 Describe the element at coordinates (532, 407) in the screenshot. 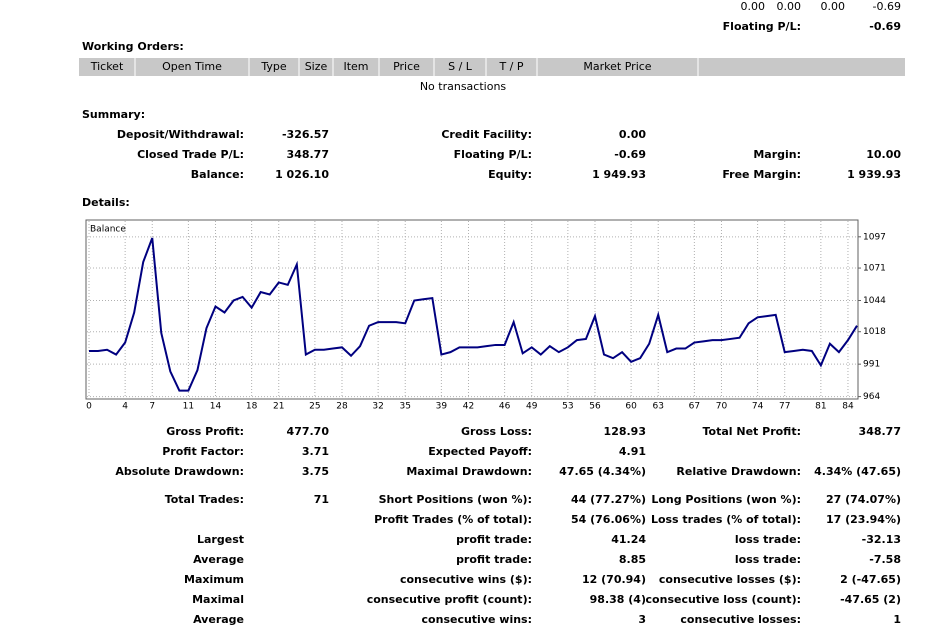

I see `x-tick-label: 49` at that location.